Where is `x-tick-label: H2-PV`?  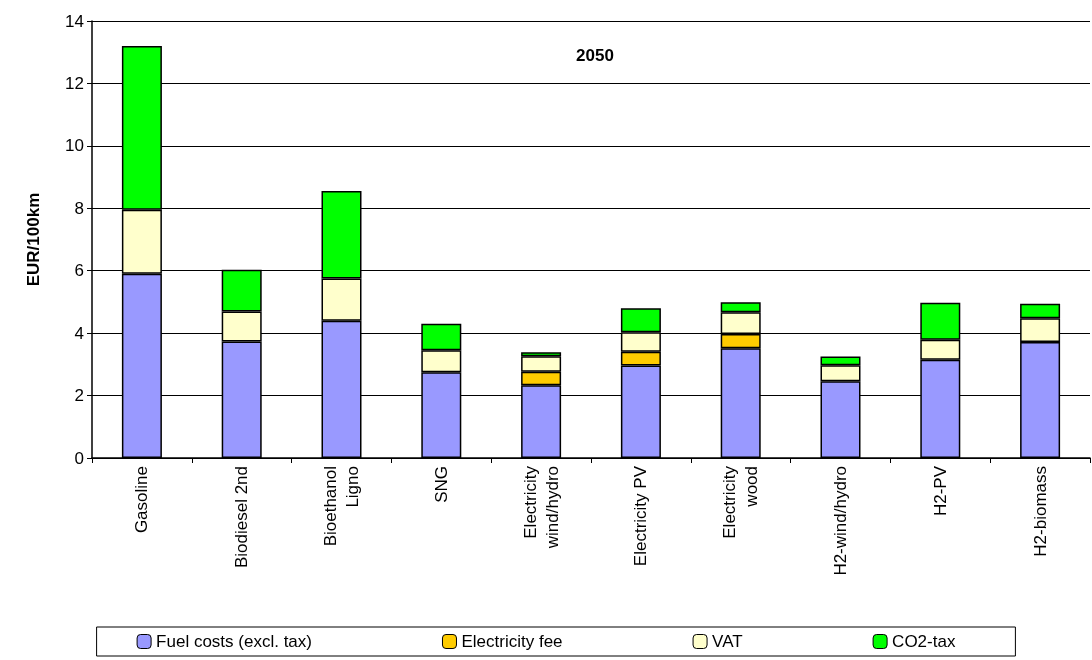 x-tick-label: H2-PV is located at coordinates (940, 491).